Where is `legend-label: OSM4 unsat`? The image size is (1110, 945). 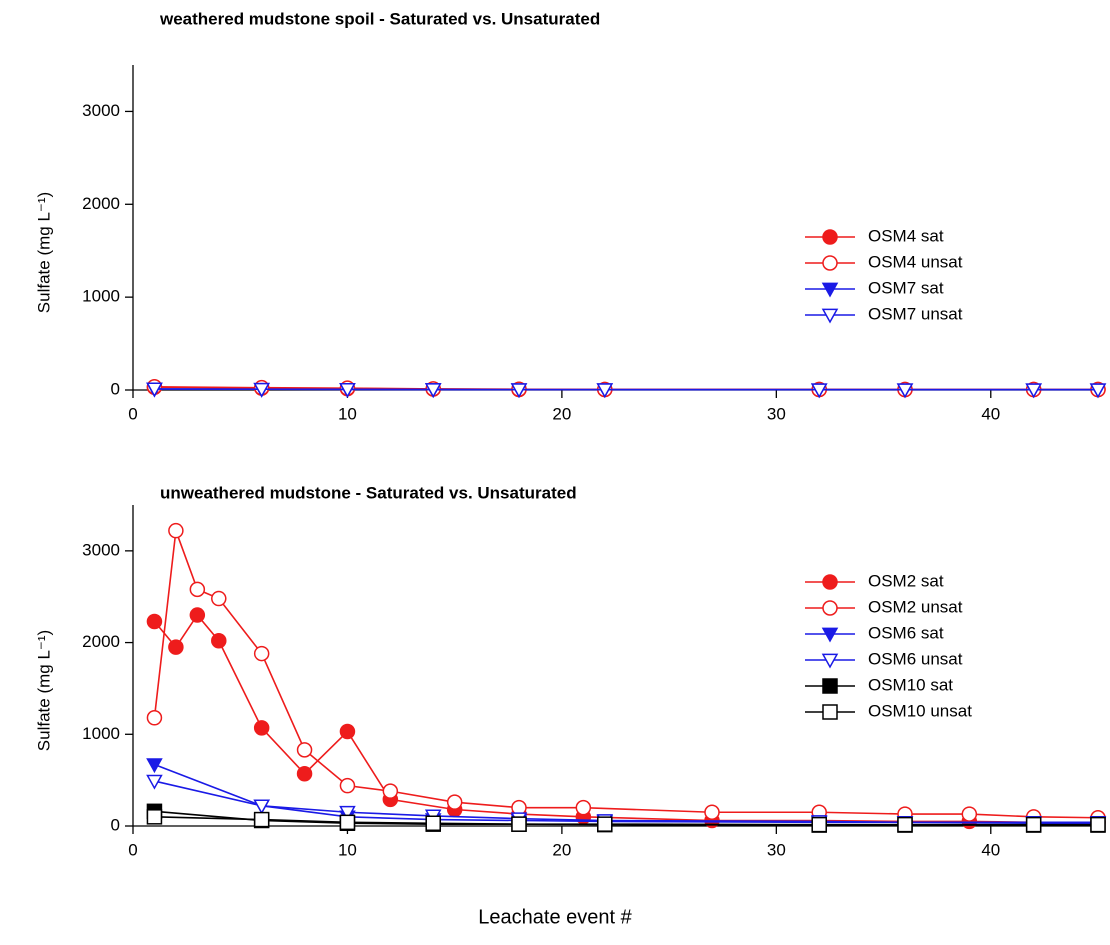 legend-label: OSM4 unsat is located at coordinates (915, 261).